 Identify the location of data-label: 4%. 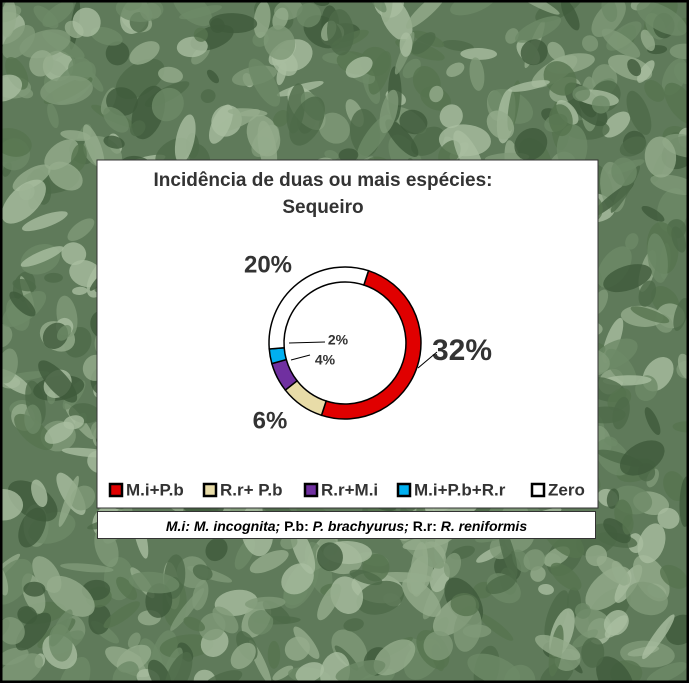
(325, 360).